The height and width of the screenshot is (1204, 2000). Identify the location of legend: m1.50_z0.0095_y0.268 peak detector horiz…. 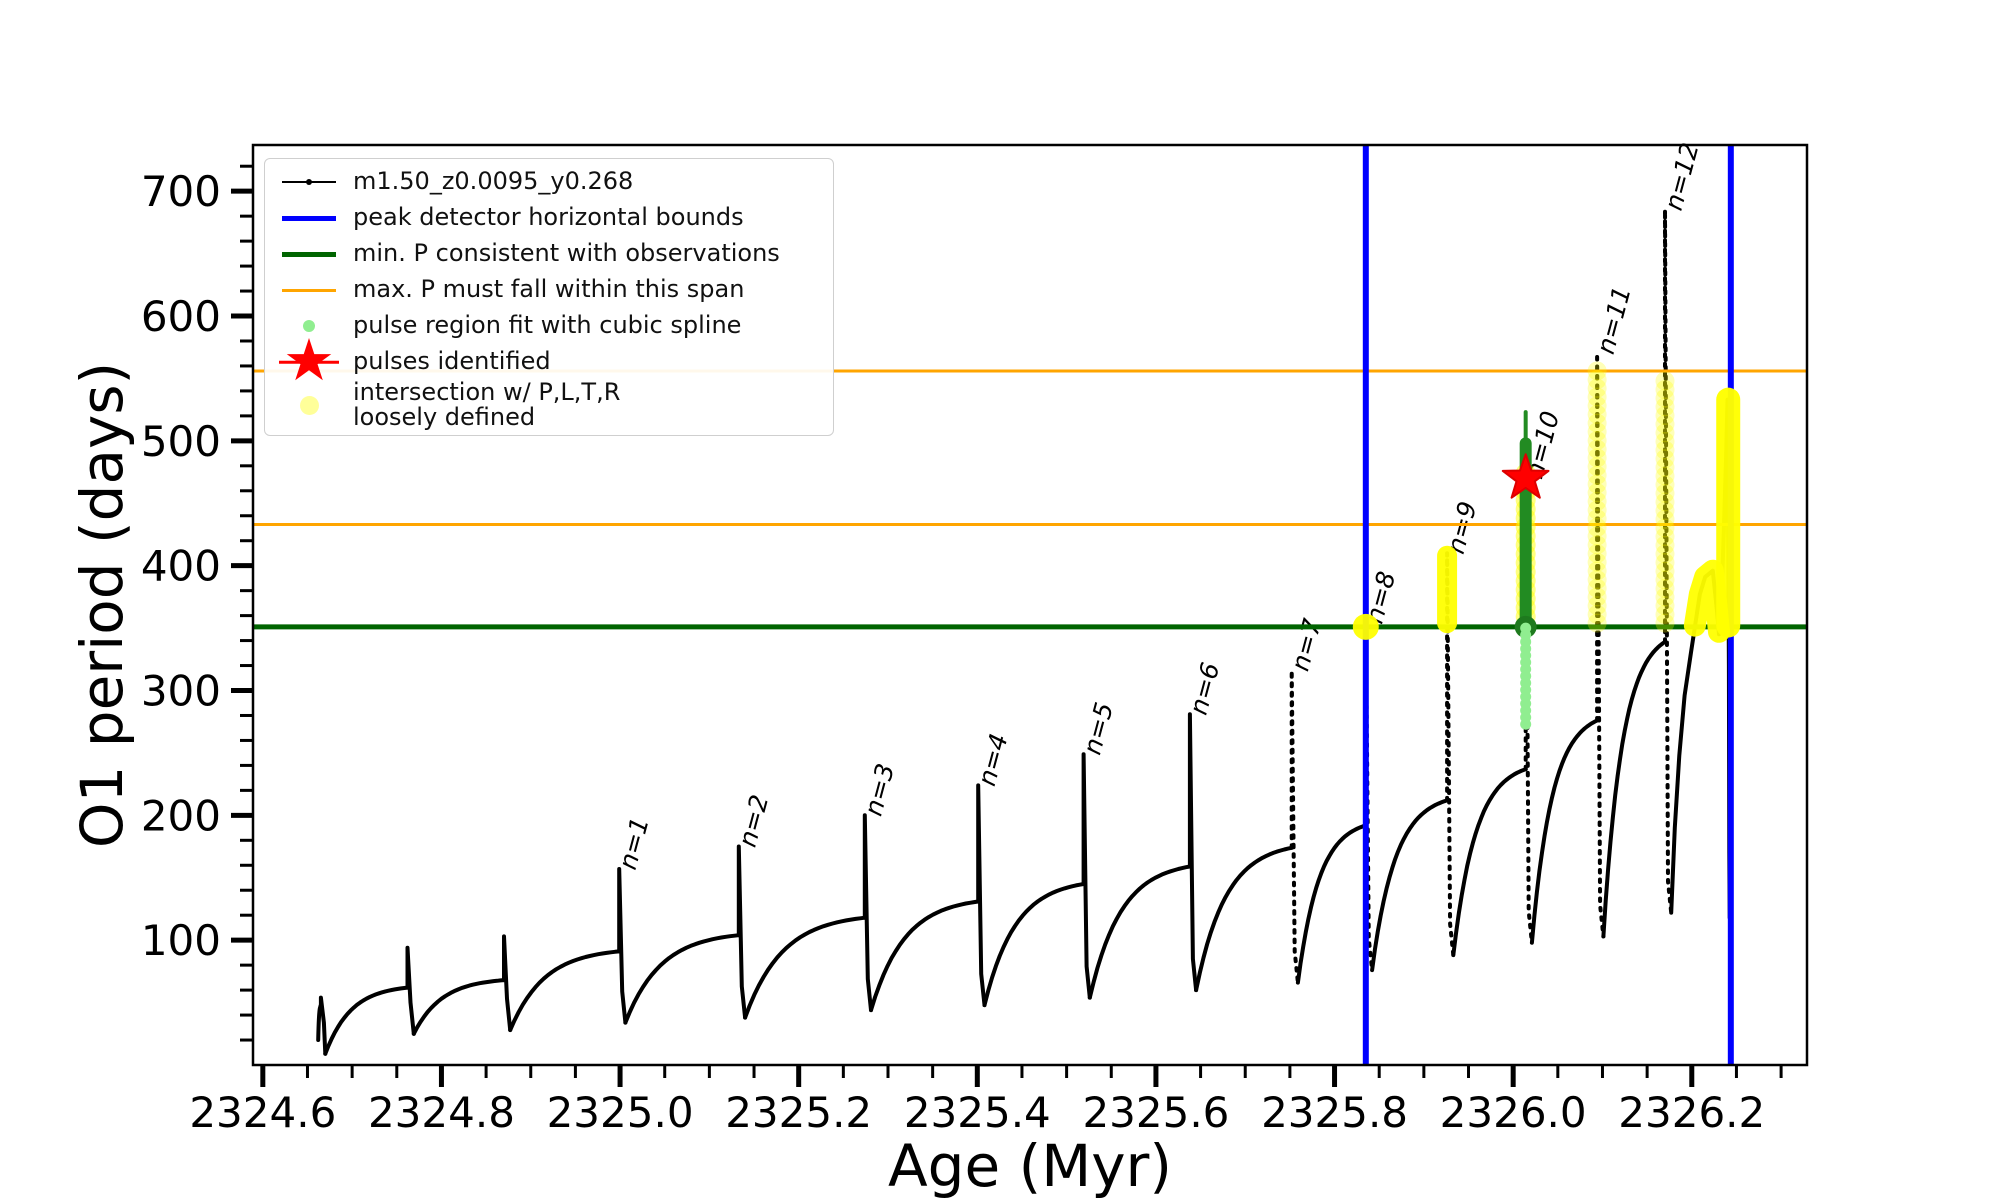
(549, 297).